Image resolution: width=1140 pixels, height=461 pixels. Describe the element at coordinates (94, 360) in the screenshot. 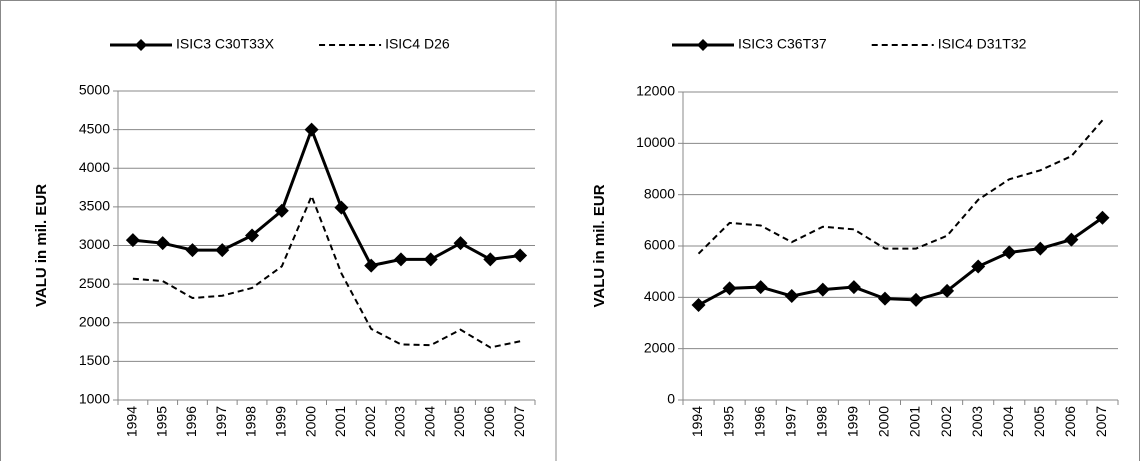

I see `y-tick-label: 1500` at that location.